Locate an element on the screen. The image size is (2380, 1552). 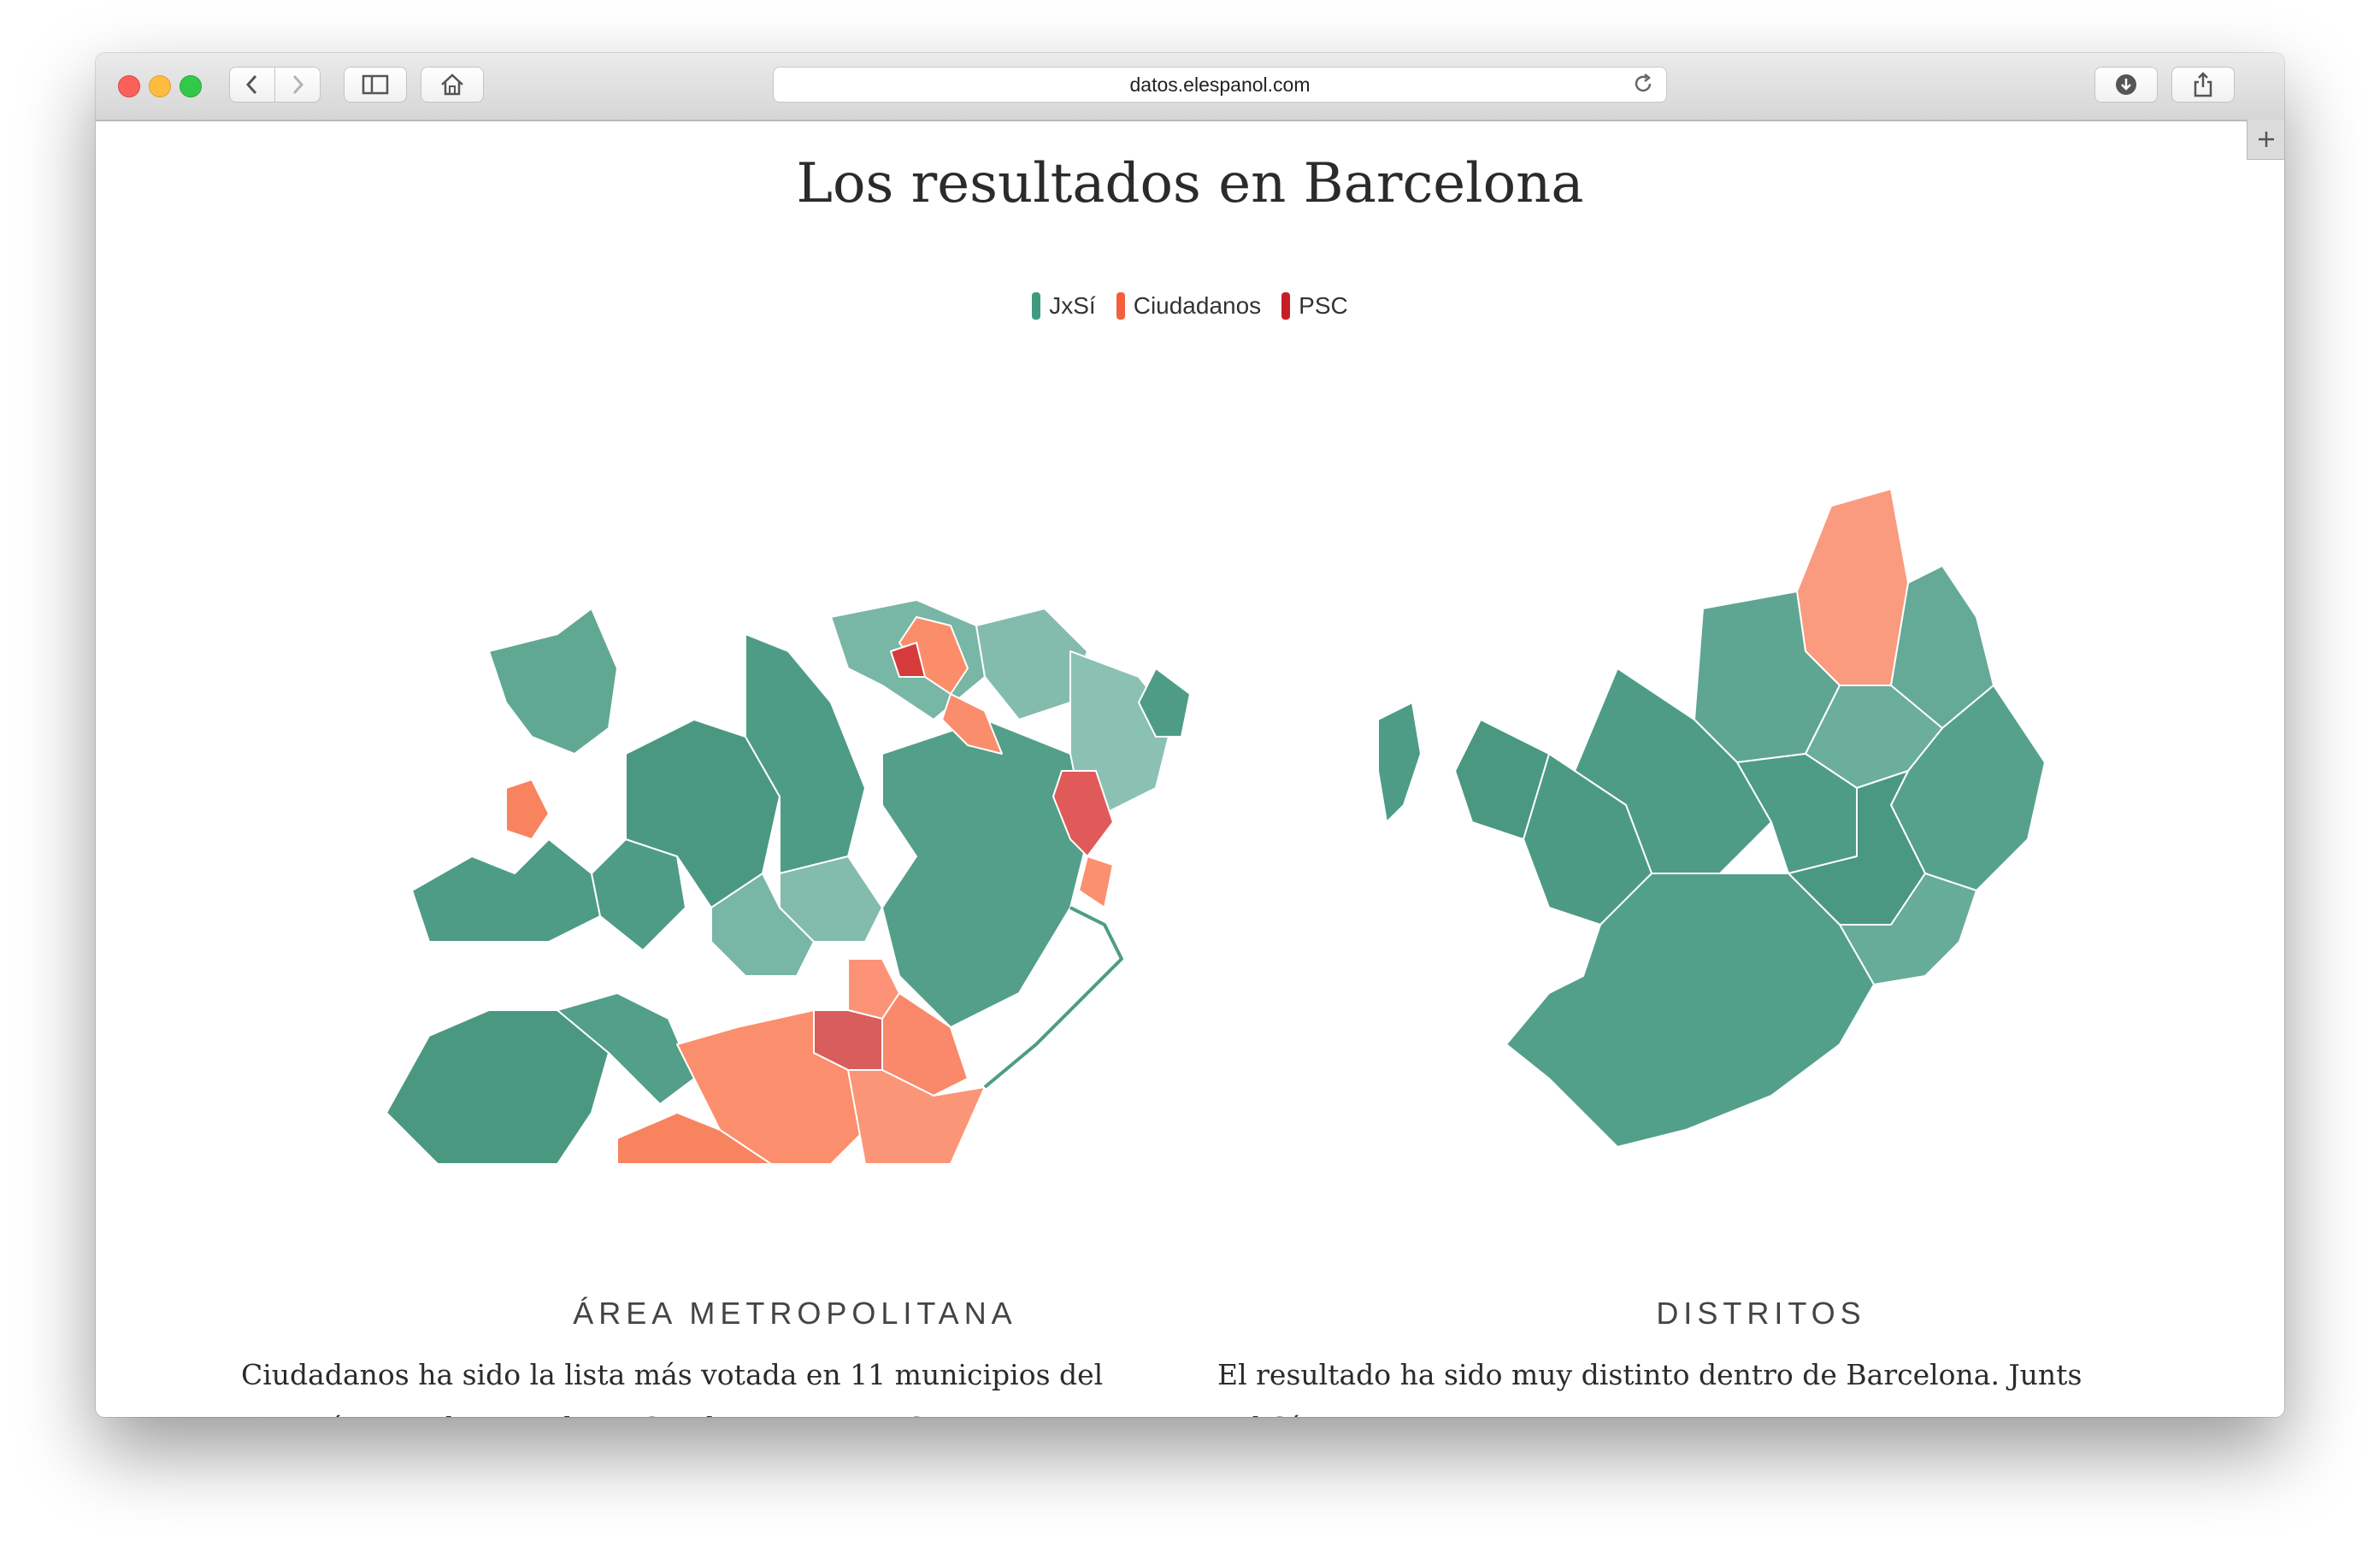
minimize-window-button is located at coordinates (160, 86).